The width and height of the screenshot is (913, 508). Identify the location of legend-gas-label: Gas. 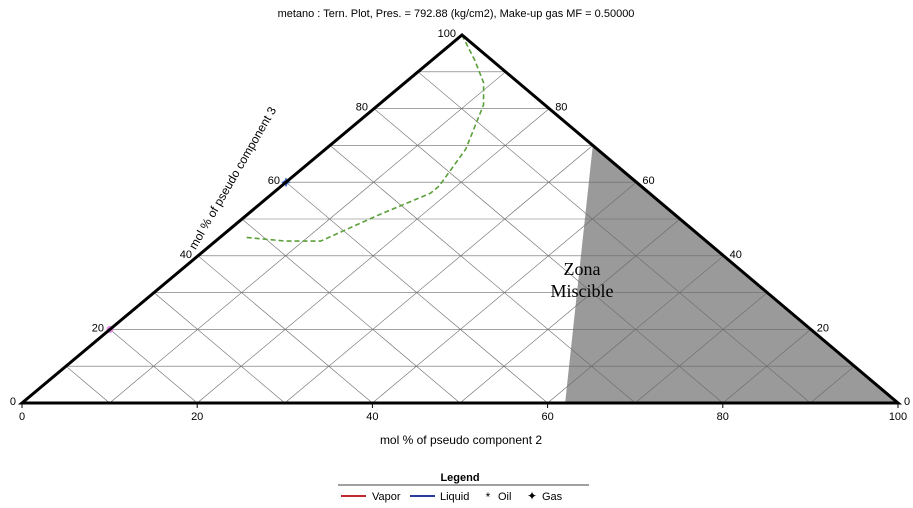
(552, 497).